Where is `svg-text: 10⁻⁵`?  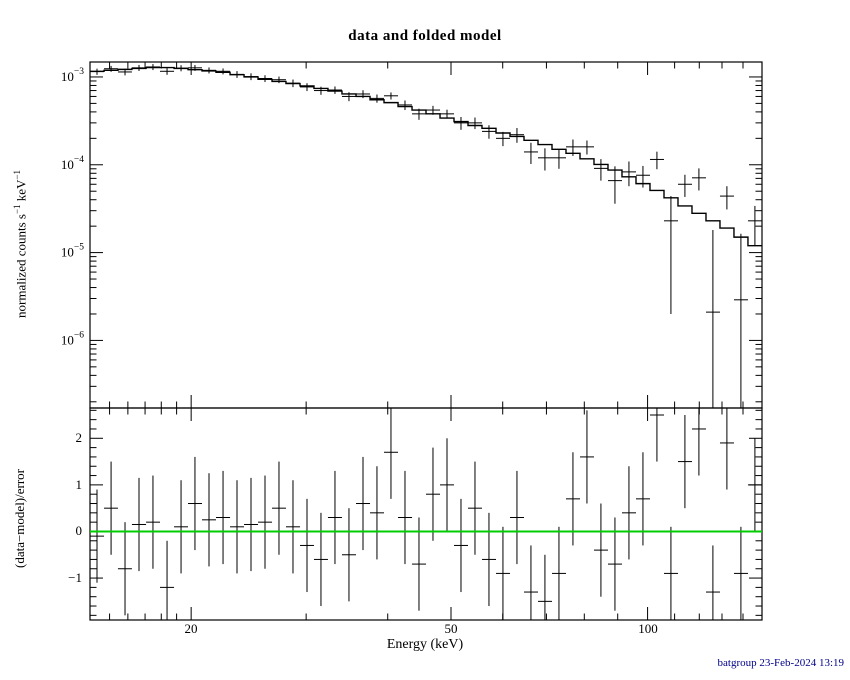
svg-text: 10⁻⁵ is located at coordinates (72, 251).